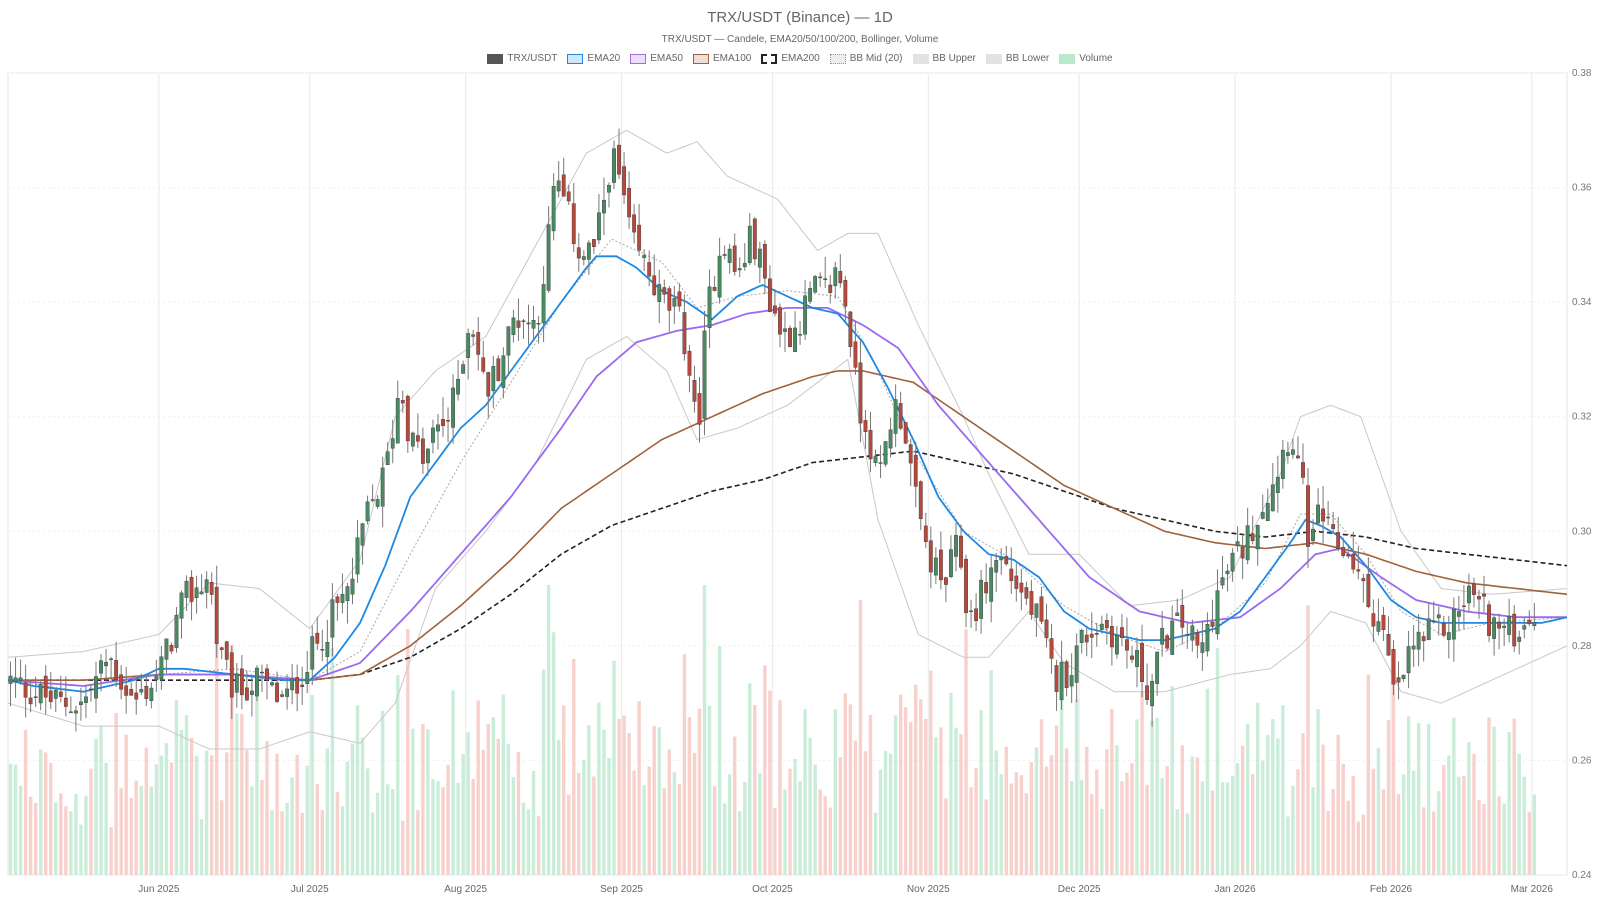 This screenshot has width=1600, height=900. I want to click on legend-item: TRX/USDT, so click(522, 58).